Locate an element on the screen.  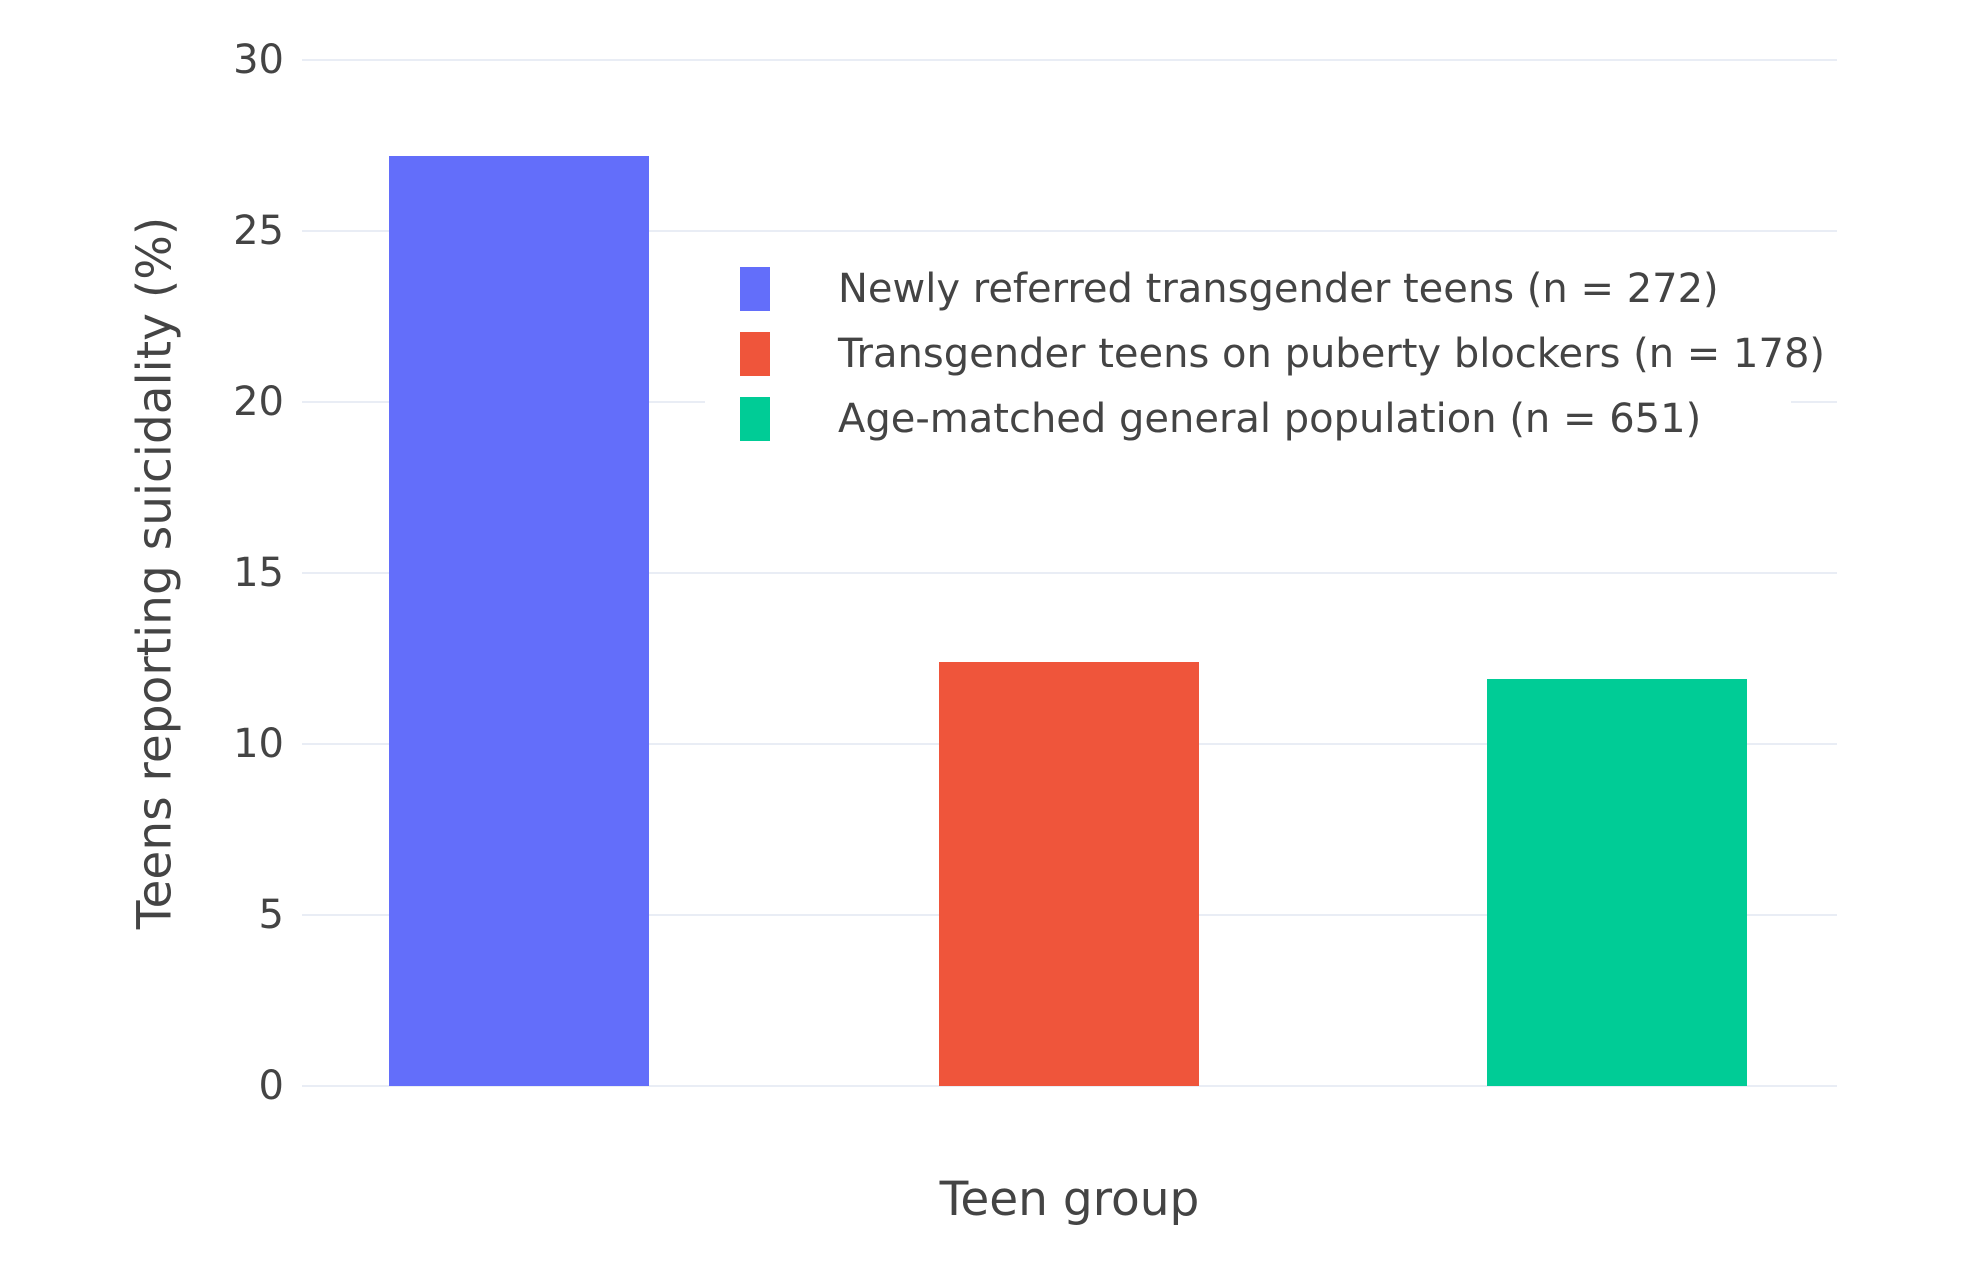
y-tick-label: 15 is located at coordinates (258, 573).